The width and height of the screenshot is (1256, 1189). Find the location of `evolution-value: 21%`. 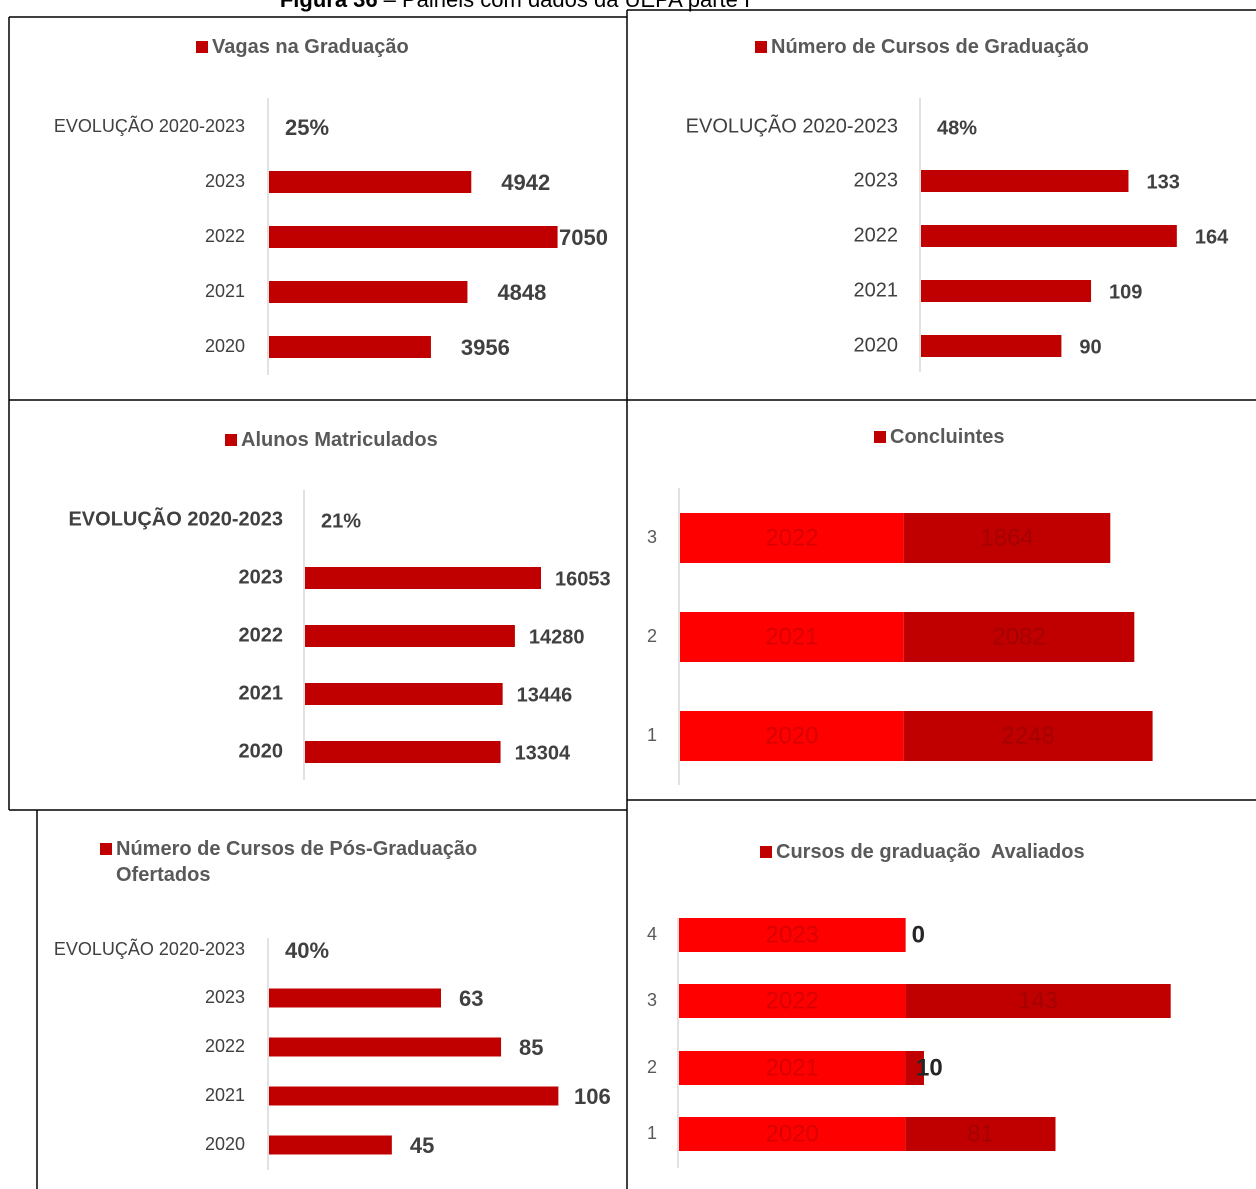

evolution-value: 21% is located at coordinates (341, 521).